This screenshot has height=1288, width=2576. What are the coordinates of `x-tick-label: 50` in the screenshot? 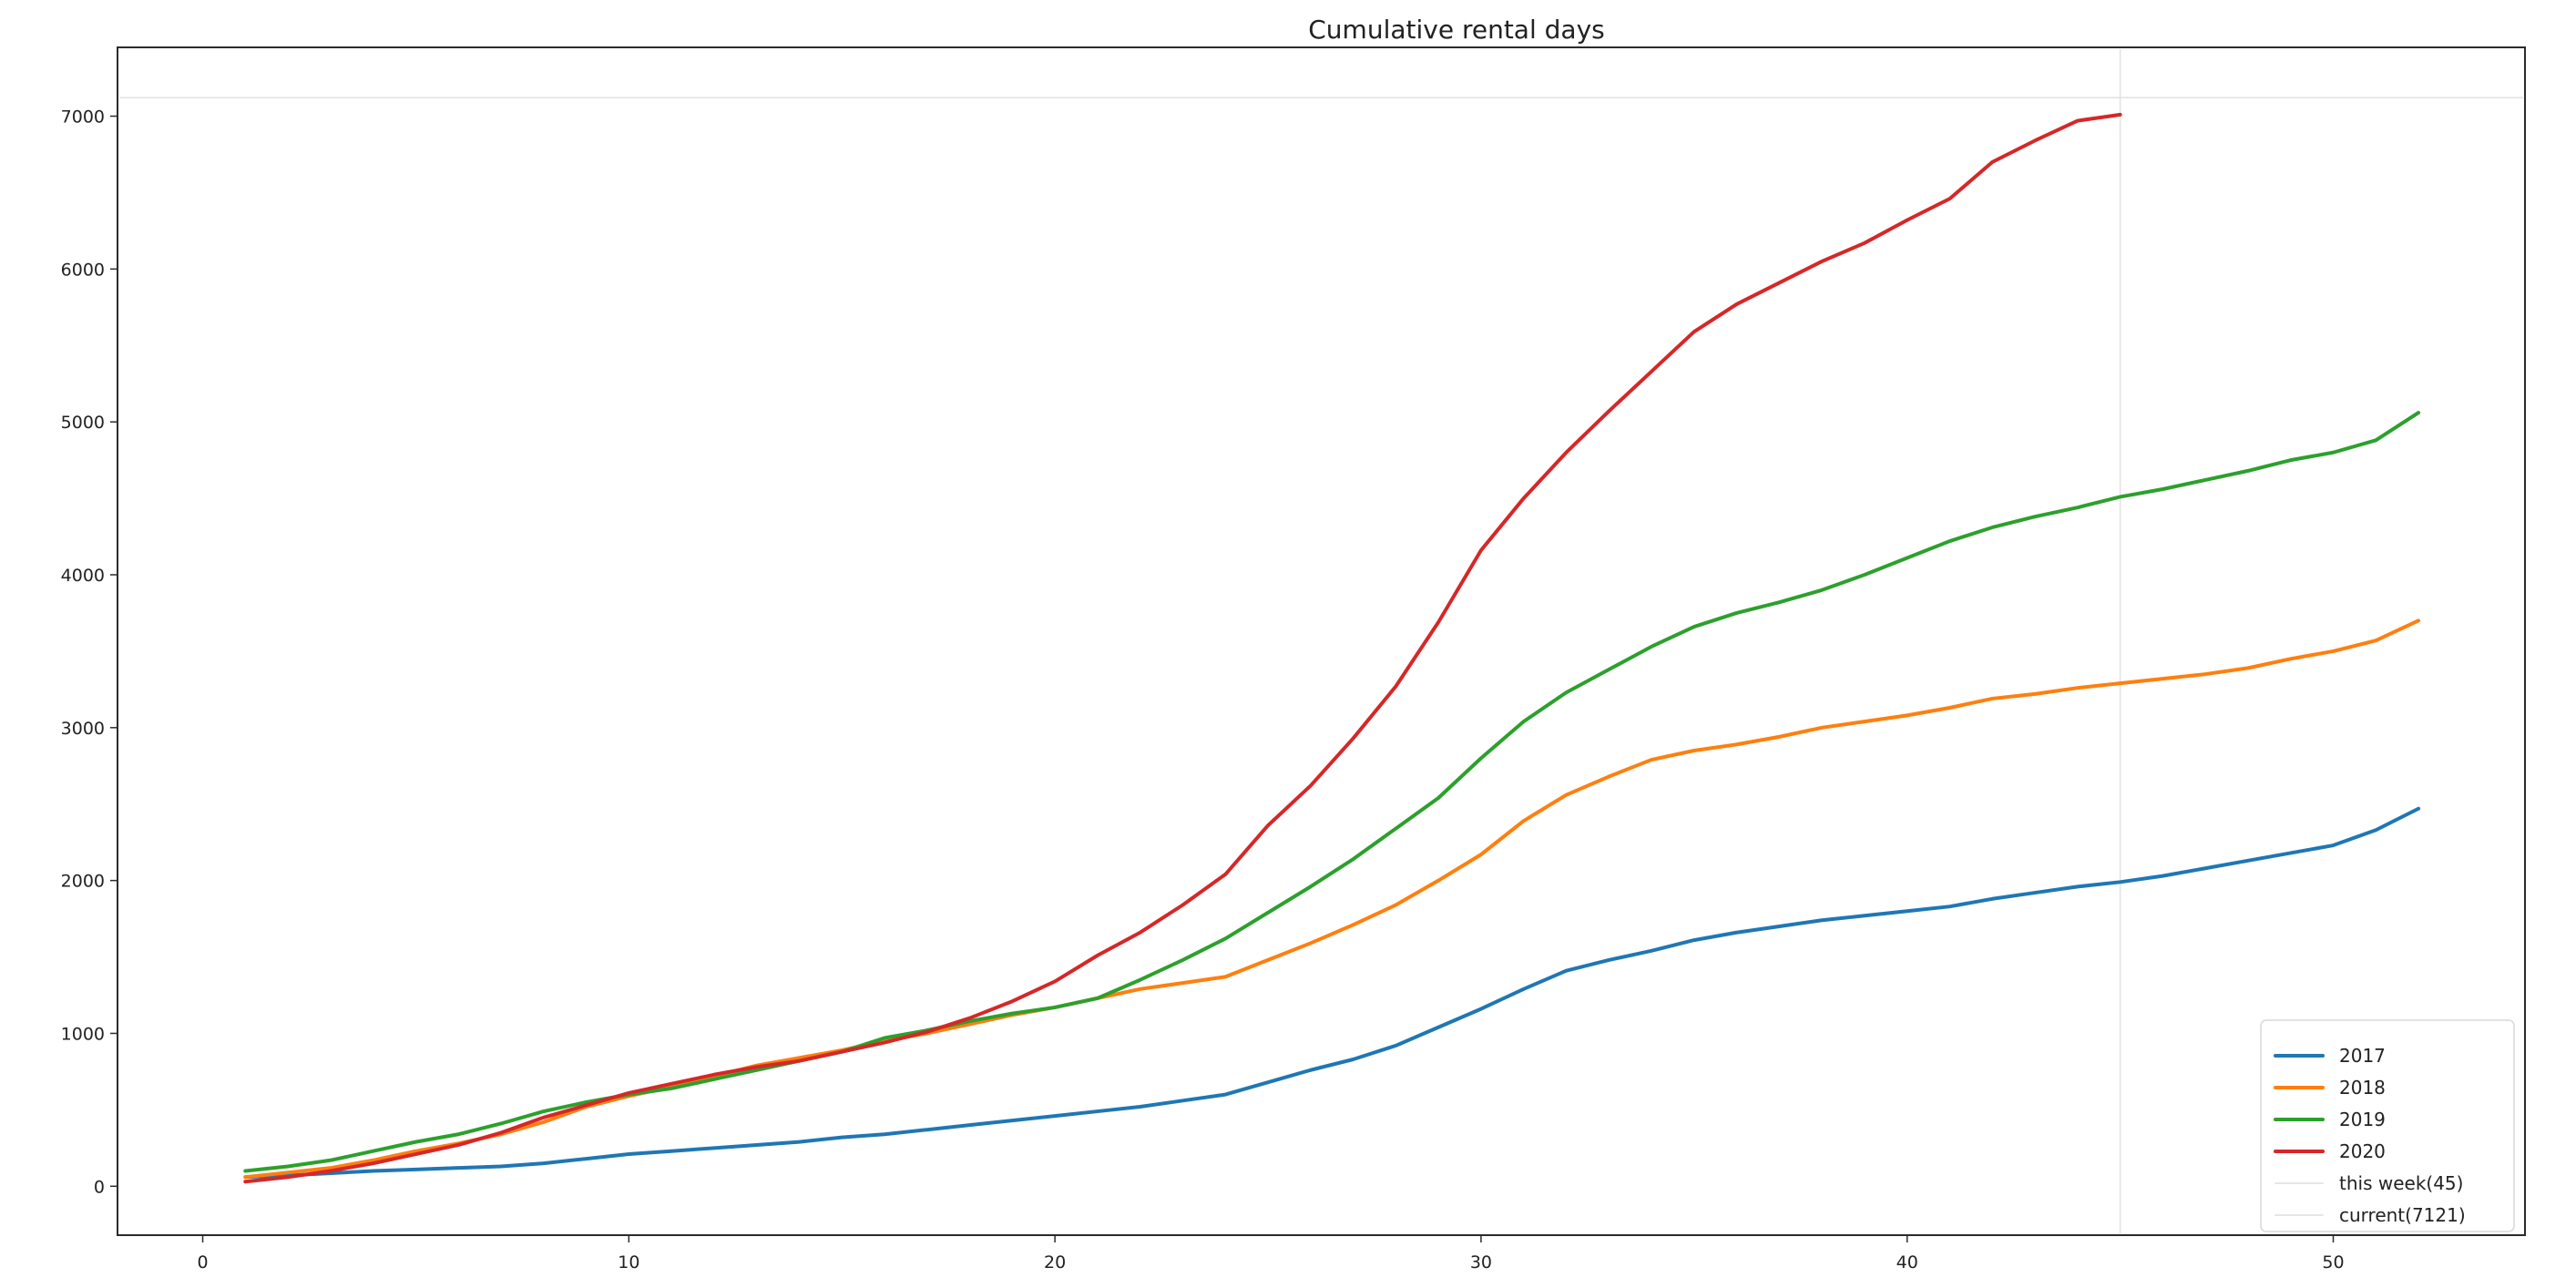 It's located at (2333, 1262).